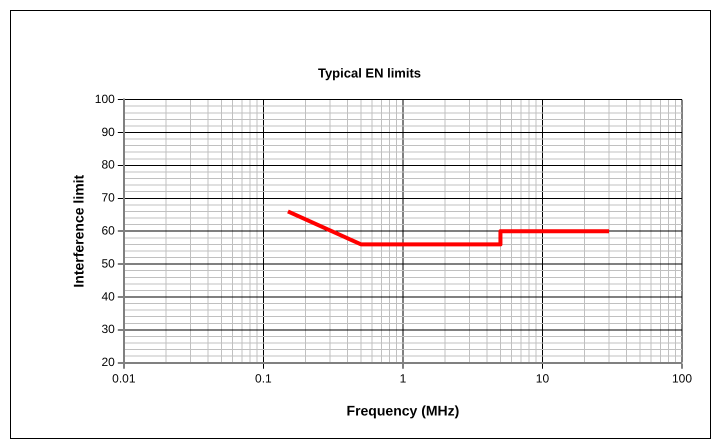  I want to click on x-tick-label: 1, so click(403, 378).